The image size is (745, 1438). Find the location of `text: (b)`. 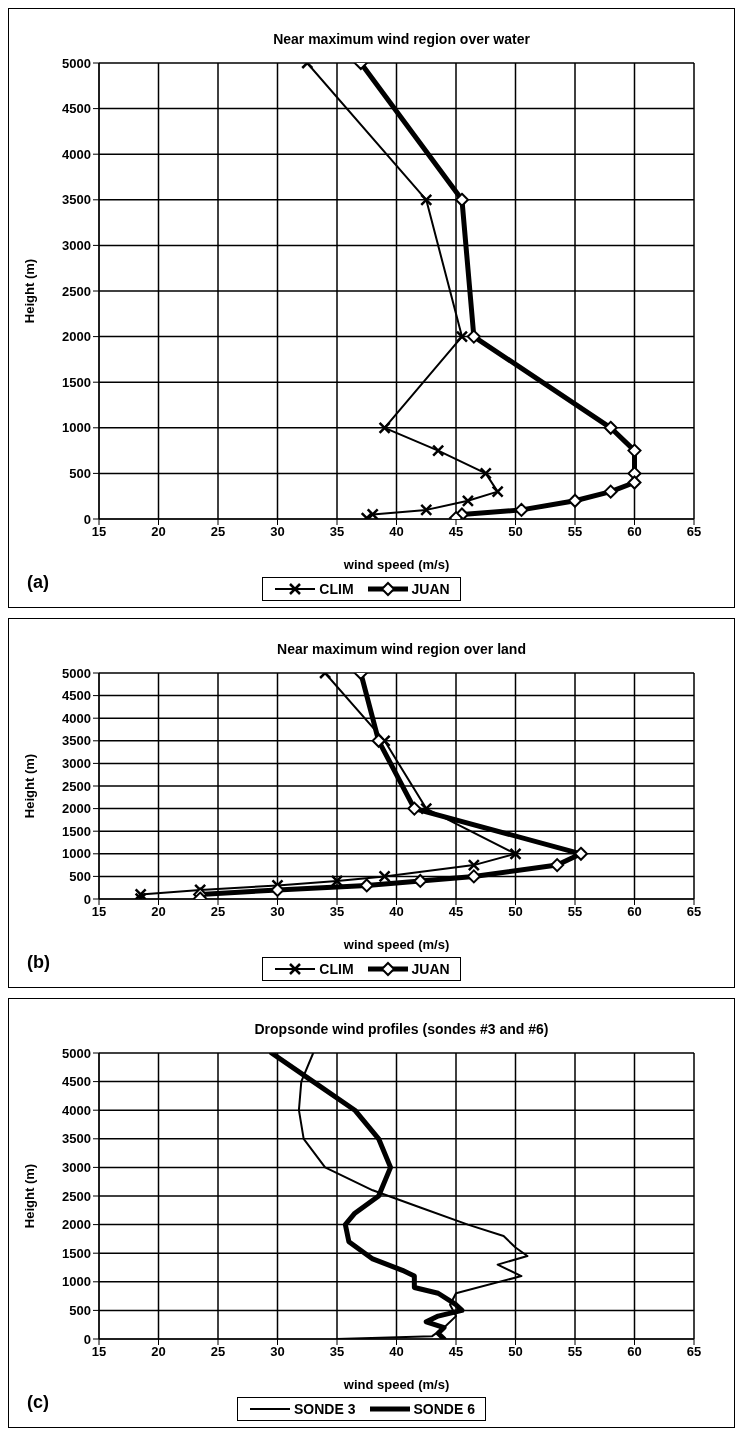

text: (b) is located at coordinates (38, 962).